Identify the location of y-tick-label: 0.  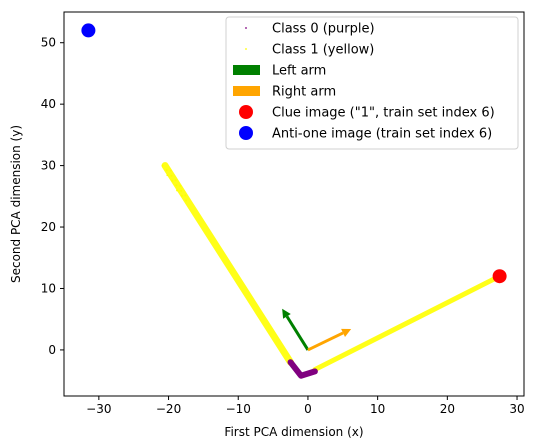
(52, 350).